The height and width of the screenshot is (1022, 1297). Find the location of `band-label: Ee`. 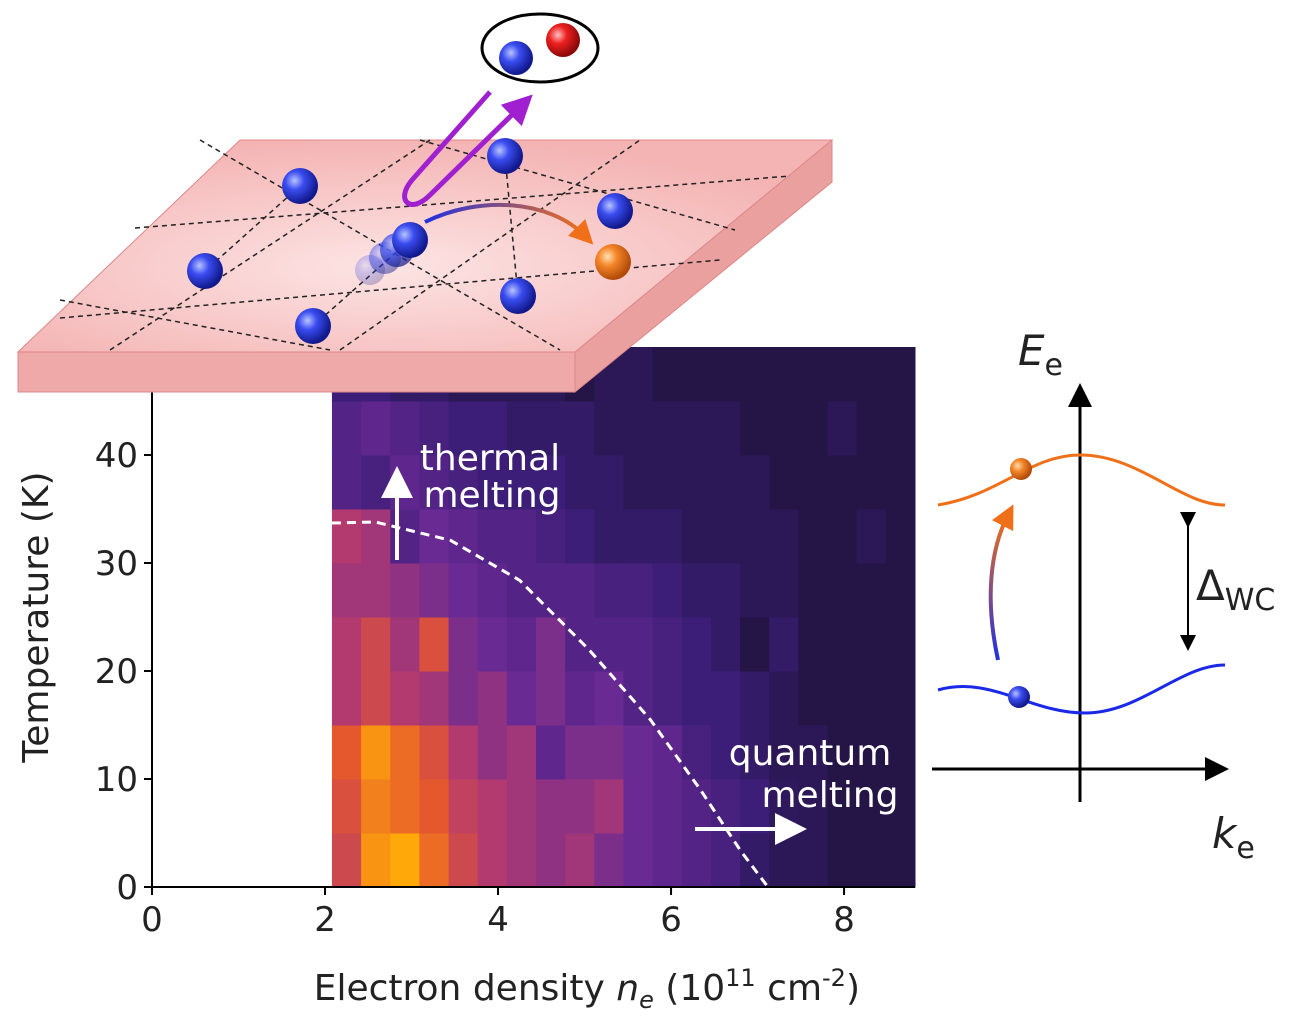

band-label: Ee is located at coordinates (1040, 354).